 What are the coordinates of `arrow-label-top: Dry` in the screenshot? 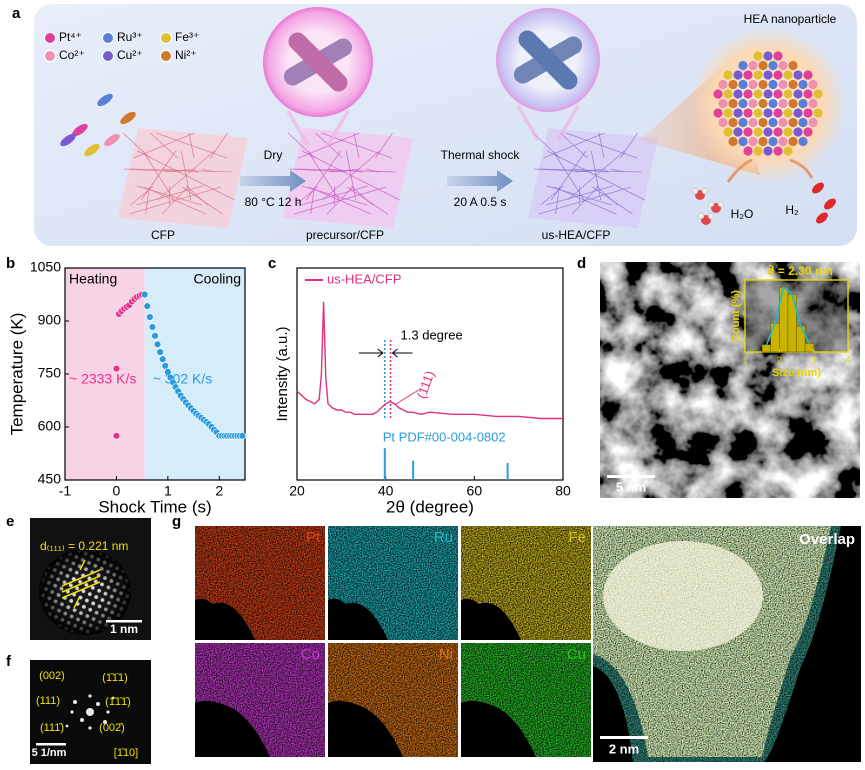 It's located at (273, 155).